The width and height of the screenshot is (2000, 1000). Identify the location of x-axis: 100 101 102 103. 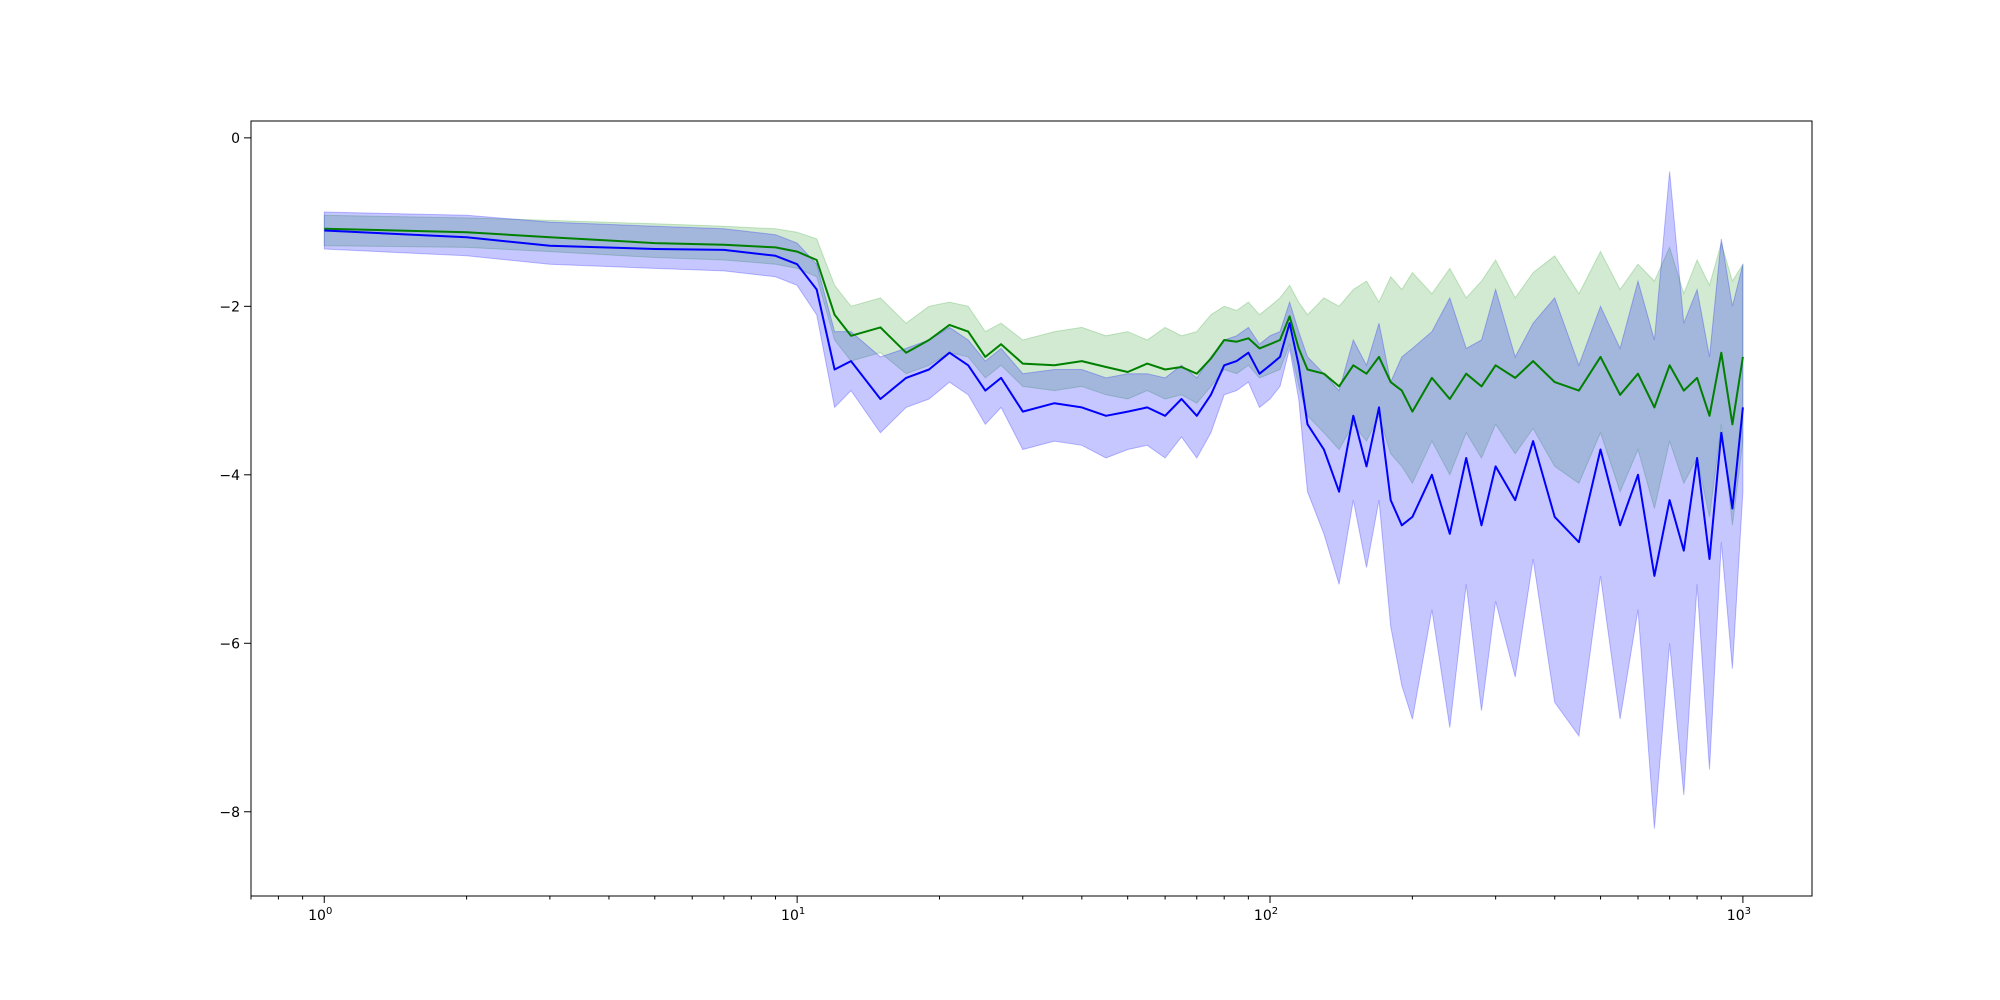
(1000, 910).